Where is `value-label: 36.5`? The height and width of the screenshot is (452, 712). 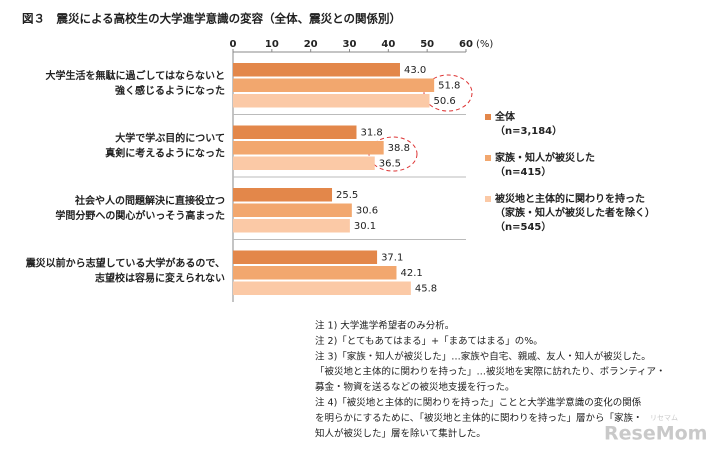 value-label: 36.5 is located at coordinates (390, 164).